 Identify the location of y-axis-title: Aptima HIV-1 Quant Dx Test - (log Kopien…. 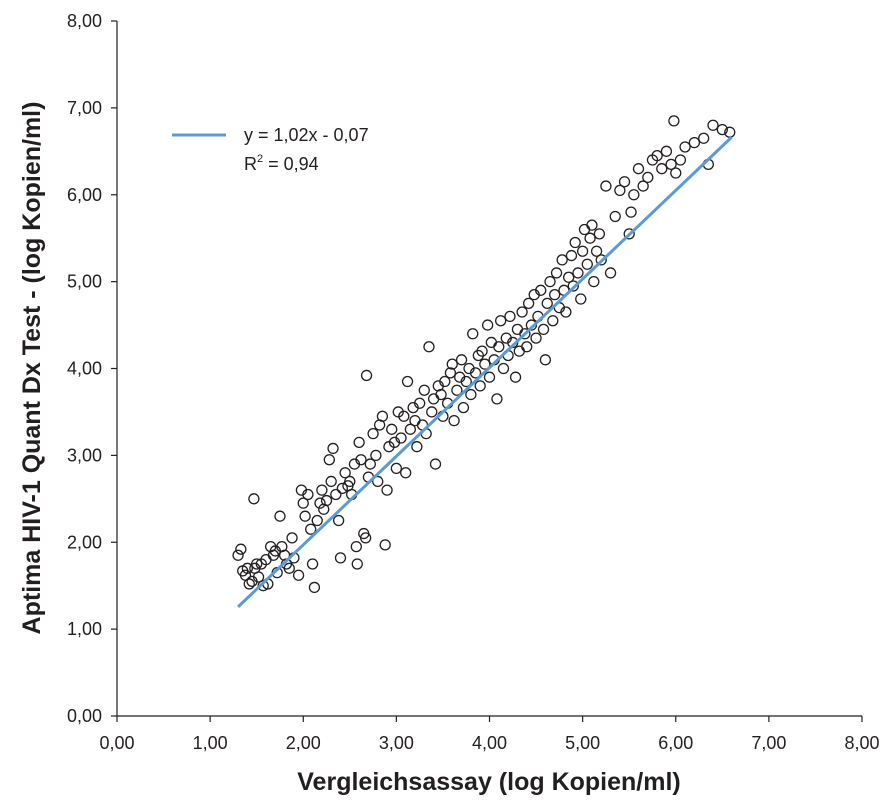
(32, 368).